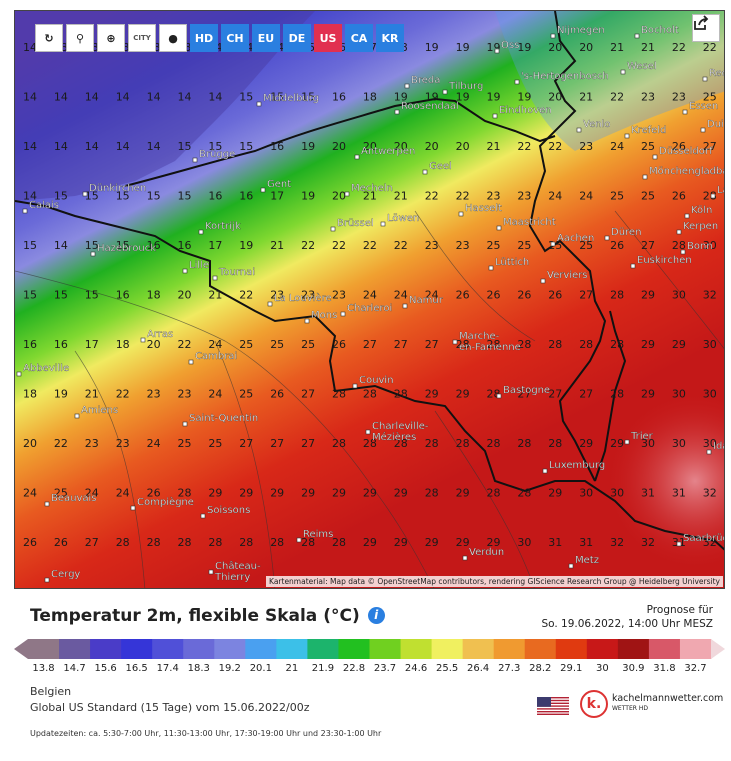 Image resolution: width=731 pixels, height=761 pixels. I want to click on city-marker: Dünkirchen, so click(114, 190).